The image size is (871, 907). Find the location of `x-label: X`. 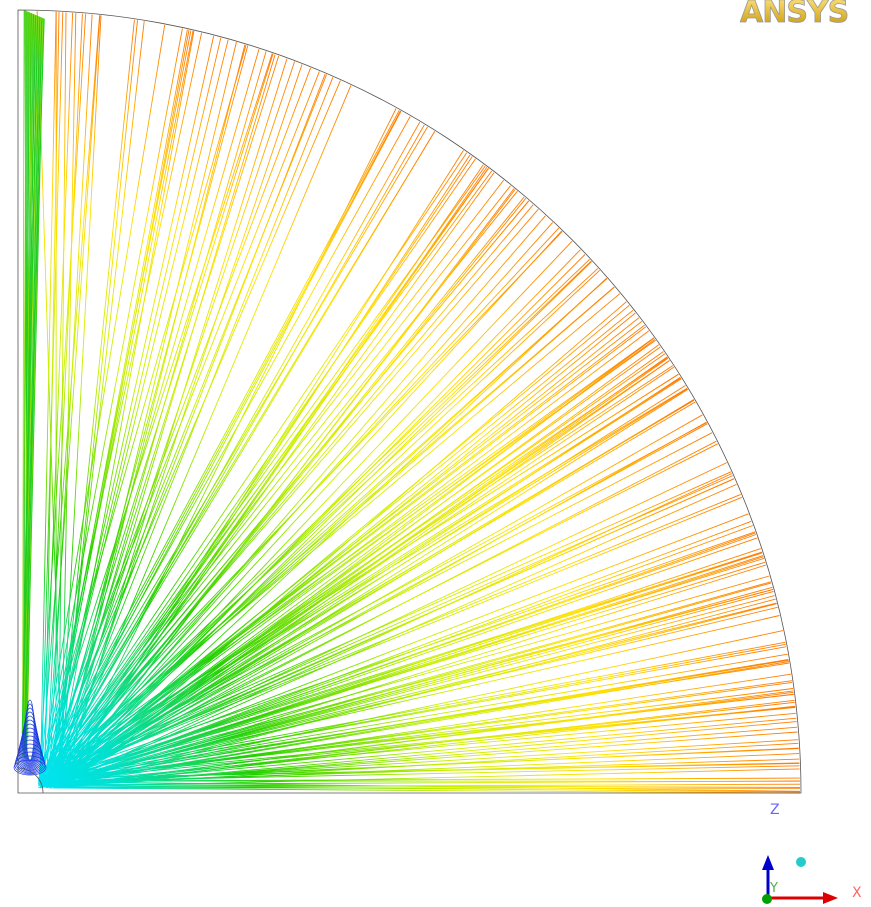

x-label: X is located at coordinates (857, 893).